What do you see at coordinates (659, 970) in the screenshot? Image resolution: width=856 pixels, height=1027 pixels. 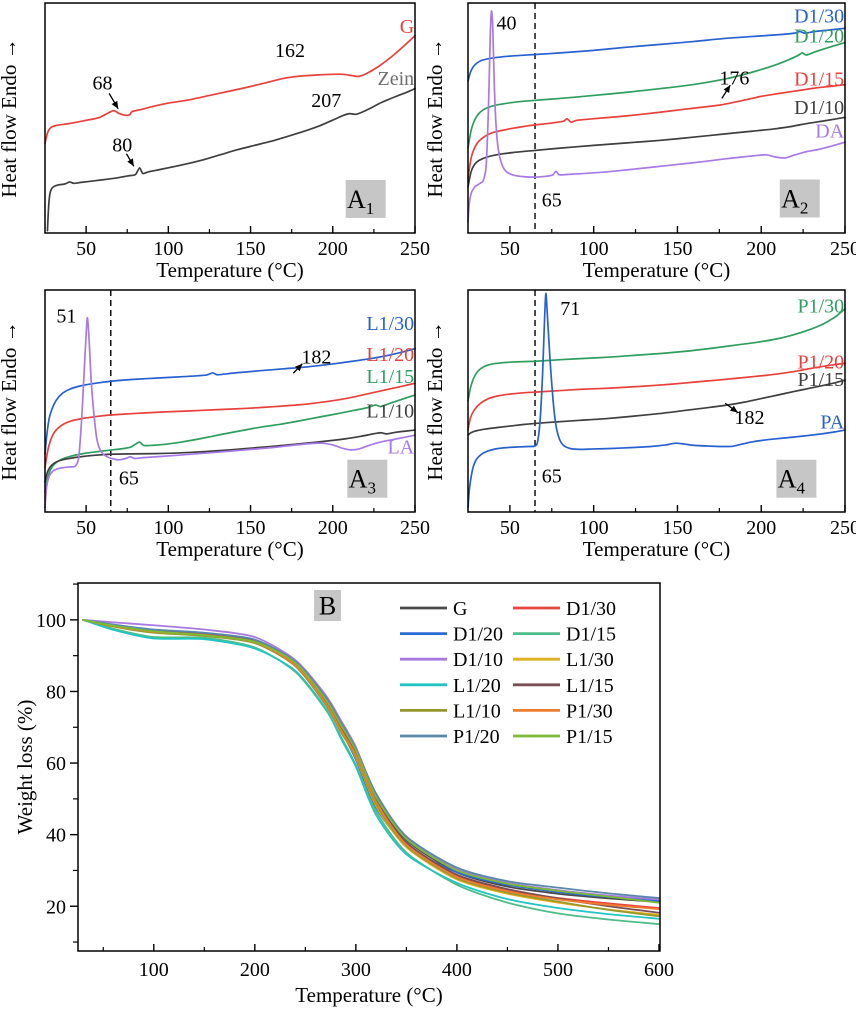 I see `x-tick-label: 600` at bounding box center [659, 970].